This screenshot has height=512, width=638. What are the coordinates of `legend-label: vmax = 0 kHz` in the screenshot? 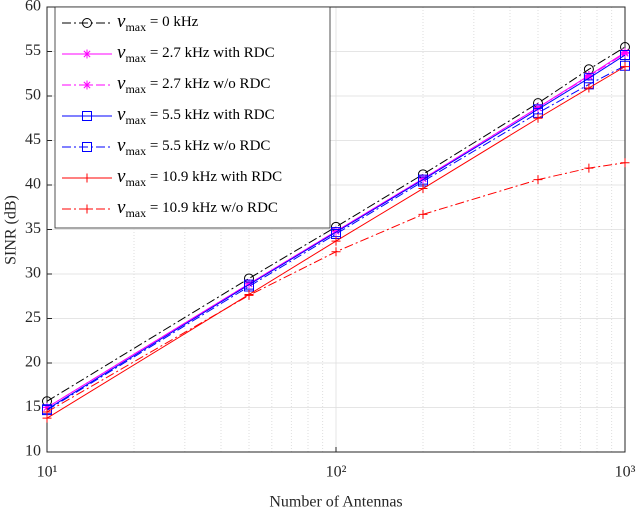 It's located at (158, 22).